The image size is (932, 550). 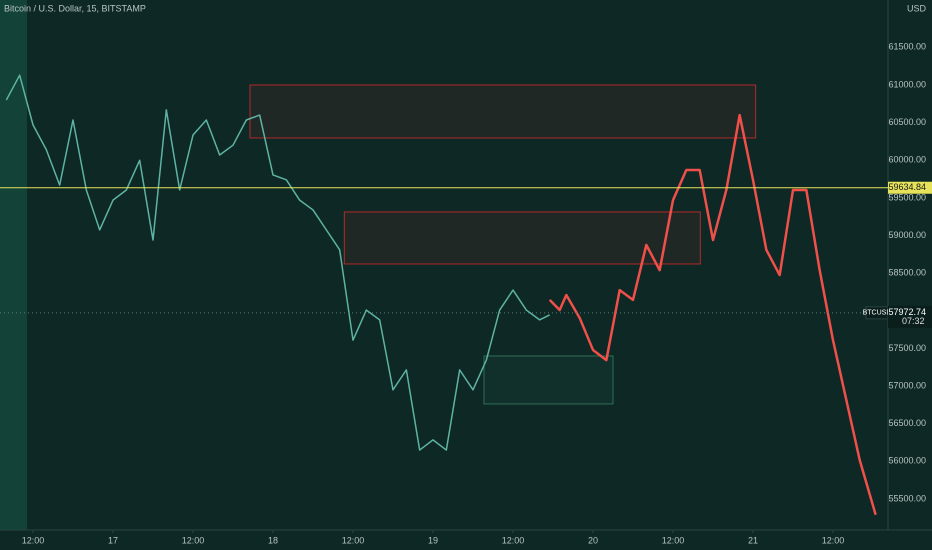 What do you see at coordinates (907, 84) in the screenshot?
I see `y-tick-label: 61000.00` at bounding box center [907, 84].